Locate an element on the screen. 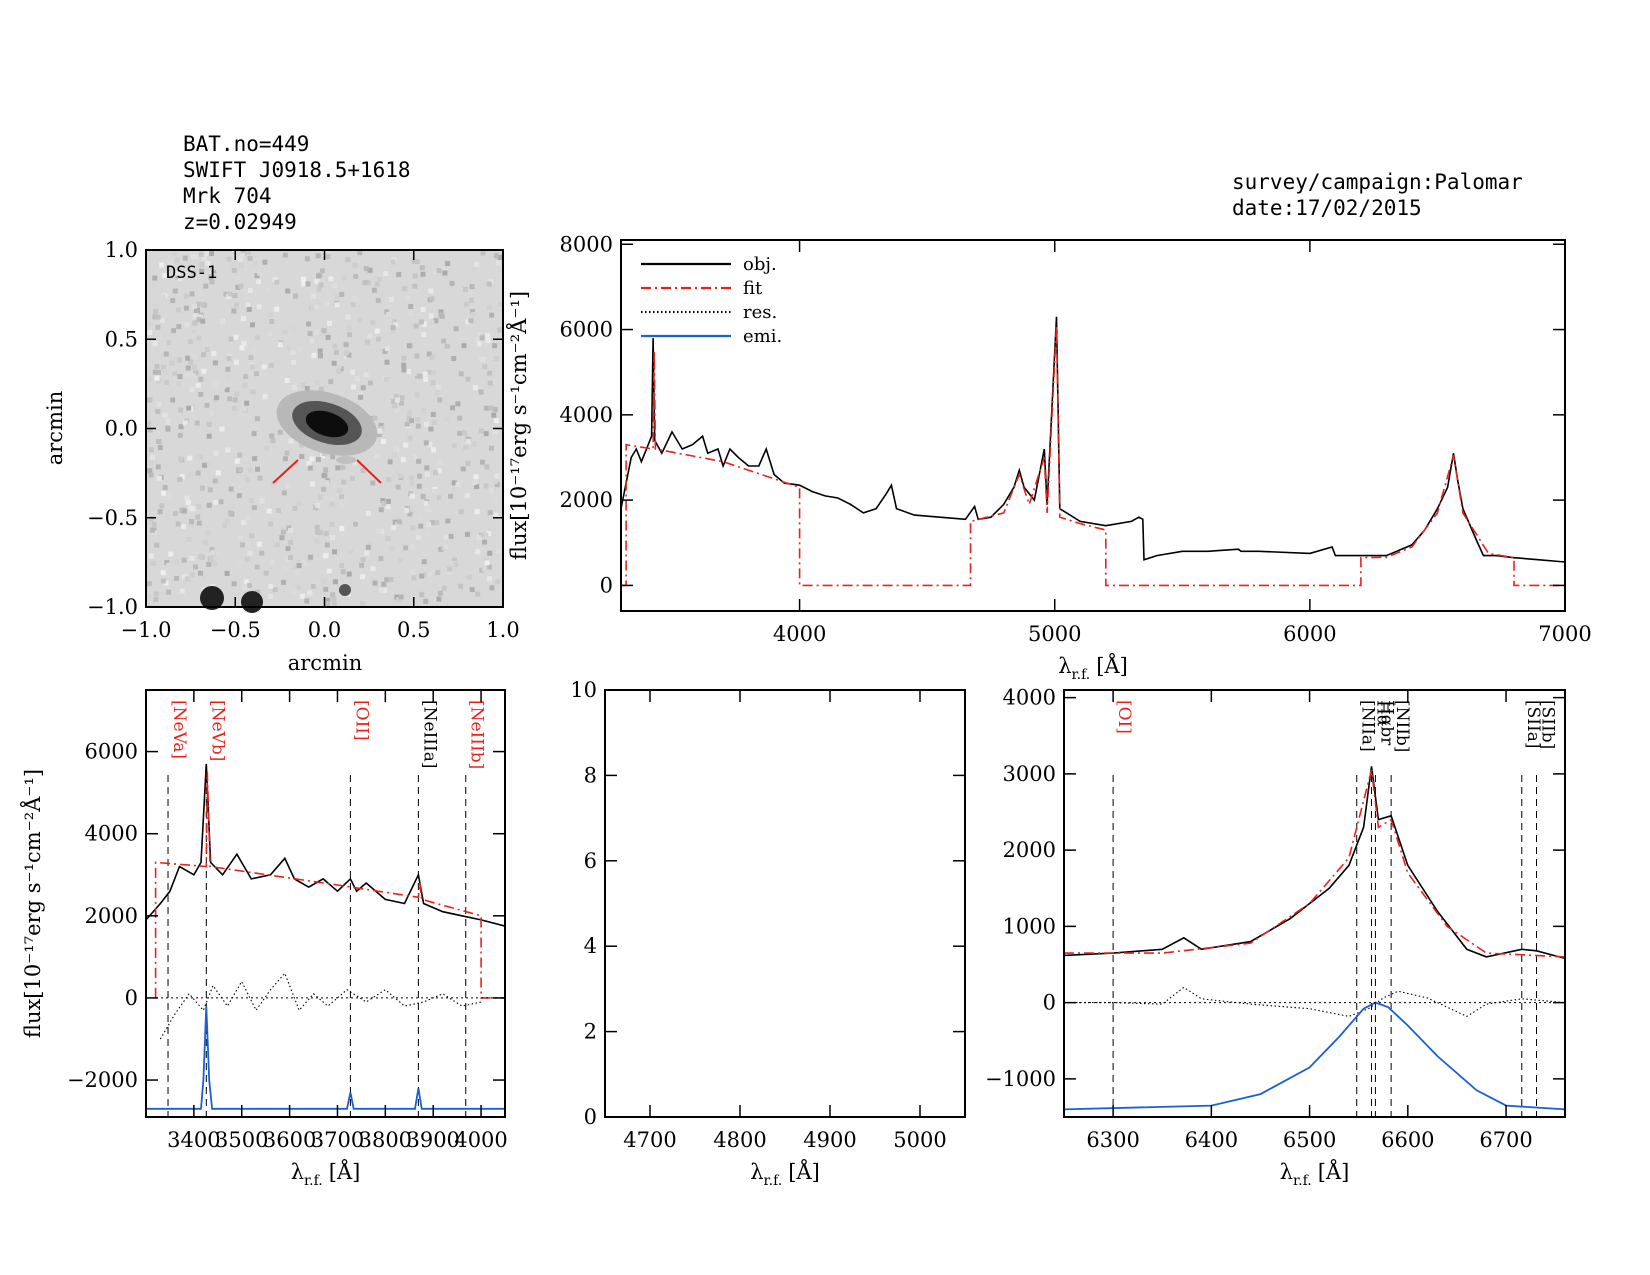 The image size is (1650, 1275). image-x-axis-label: arcmin is located at coordinates (325, 663).